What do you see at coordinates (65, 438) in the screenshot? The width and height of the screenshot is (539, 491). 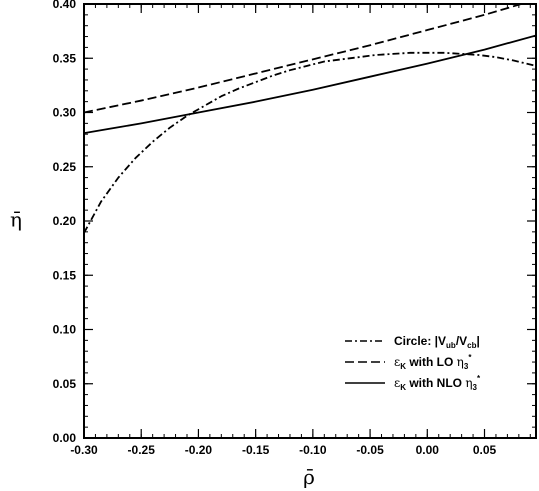 I see `y-tick-label: 0.00` at bounding box center [65, 438].